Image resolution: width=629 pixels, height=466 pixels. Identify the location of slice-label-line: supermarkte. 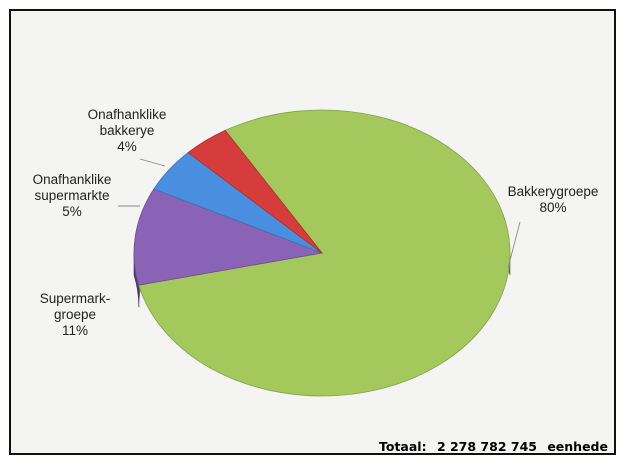
(71, 195).